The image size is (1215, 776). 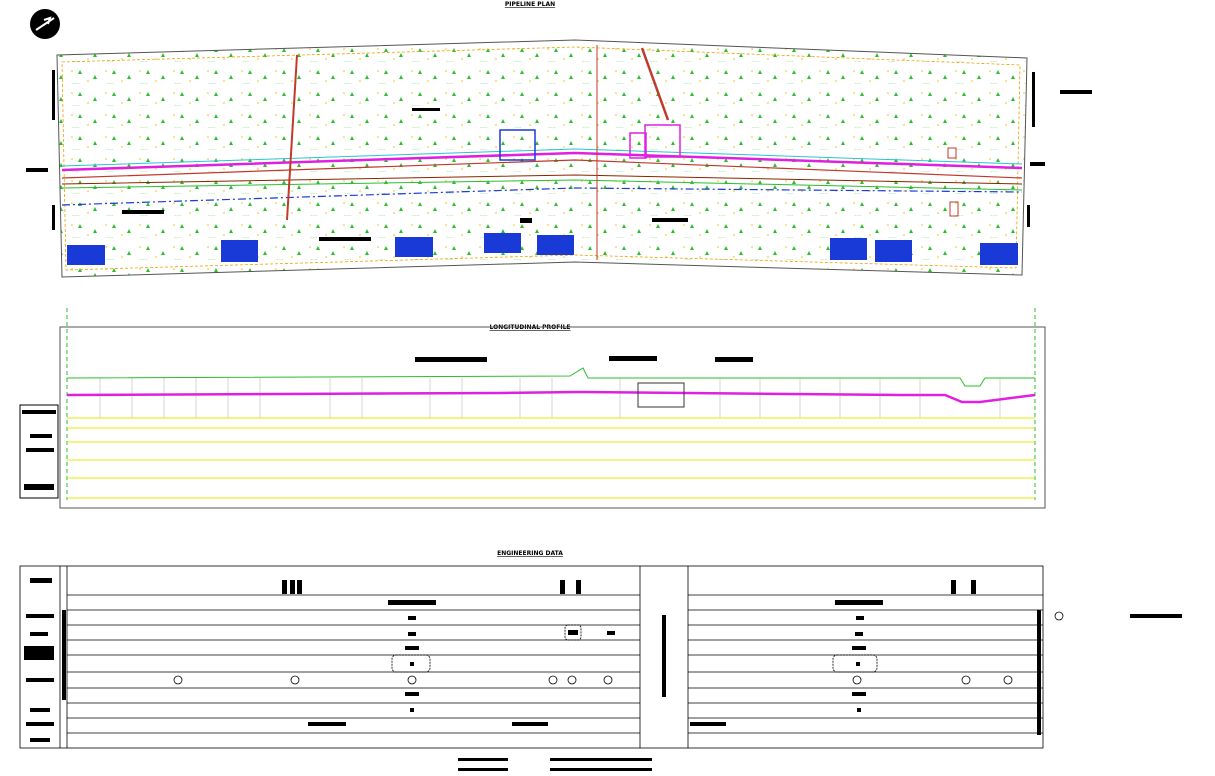 What do you see at coordinates (530, 553) in the screenshot?
I see `engineering-title: ENGINEERING DATA` at bounding box center [530, 553].